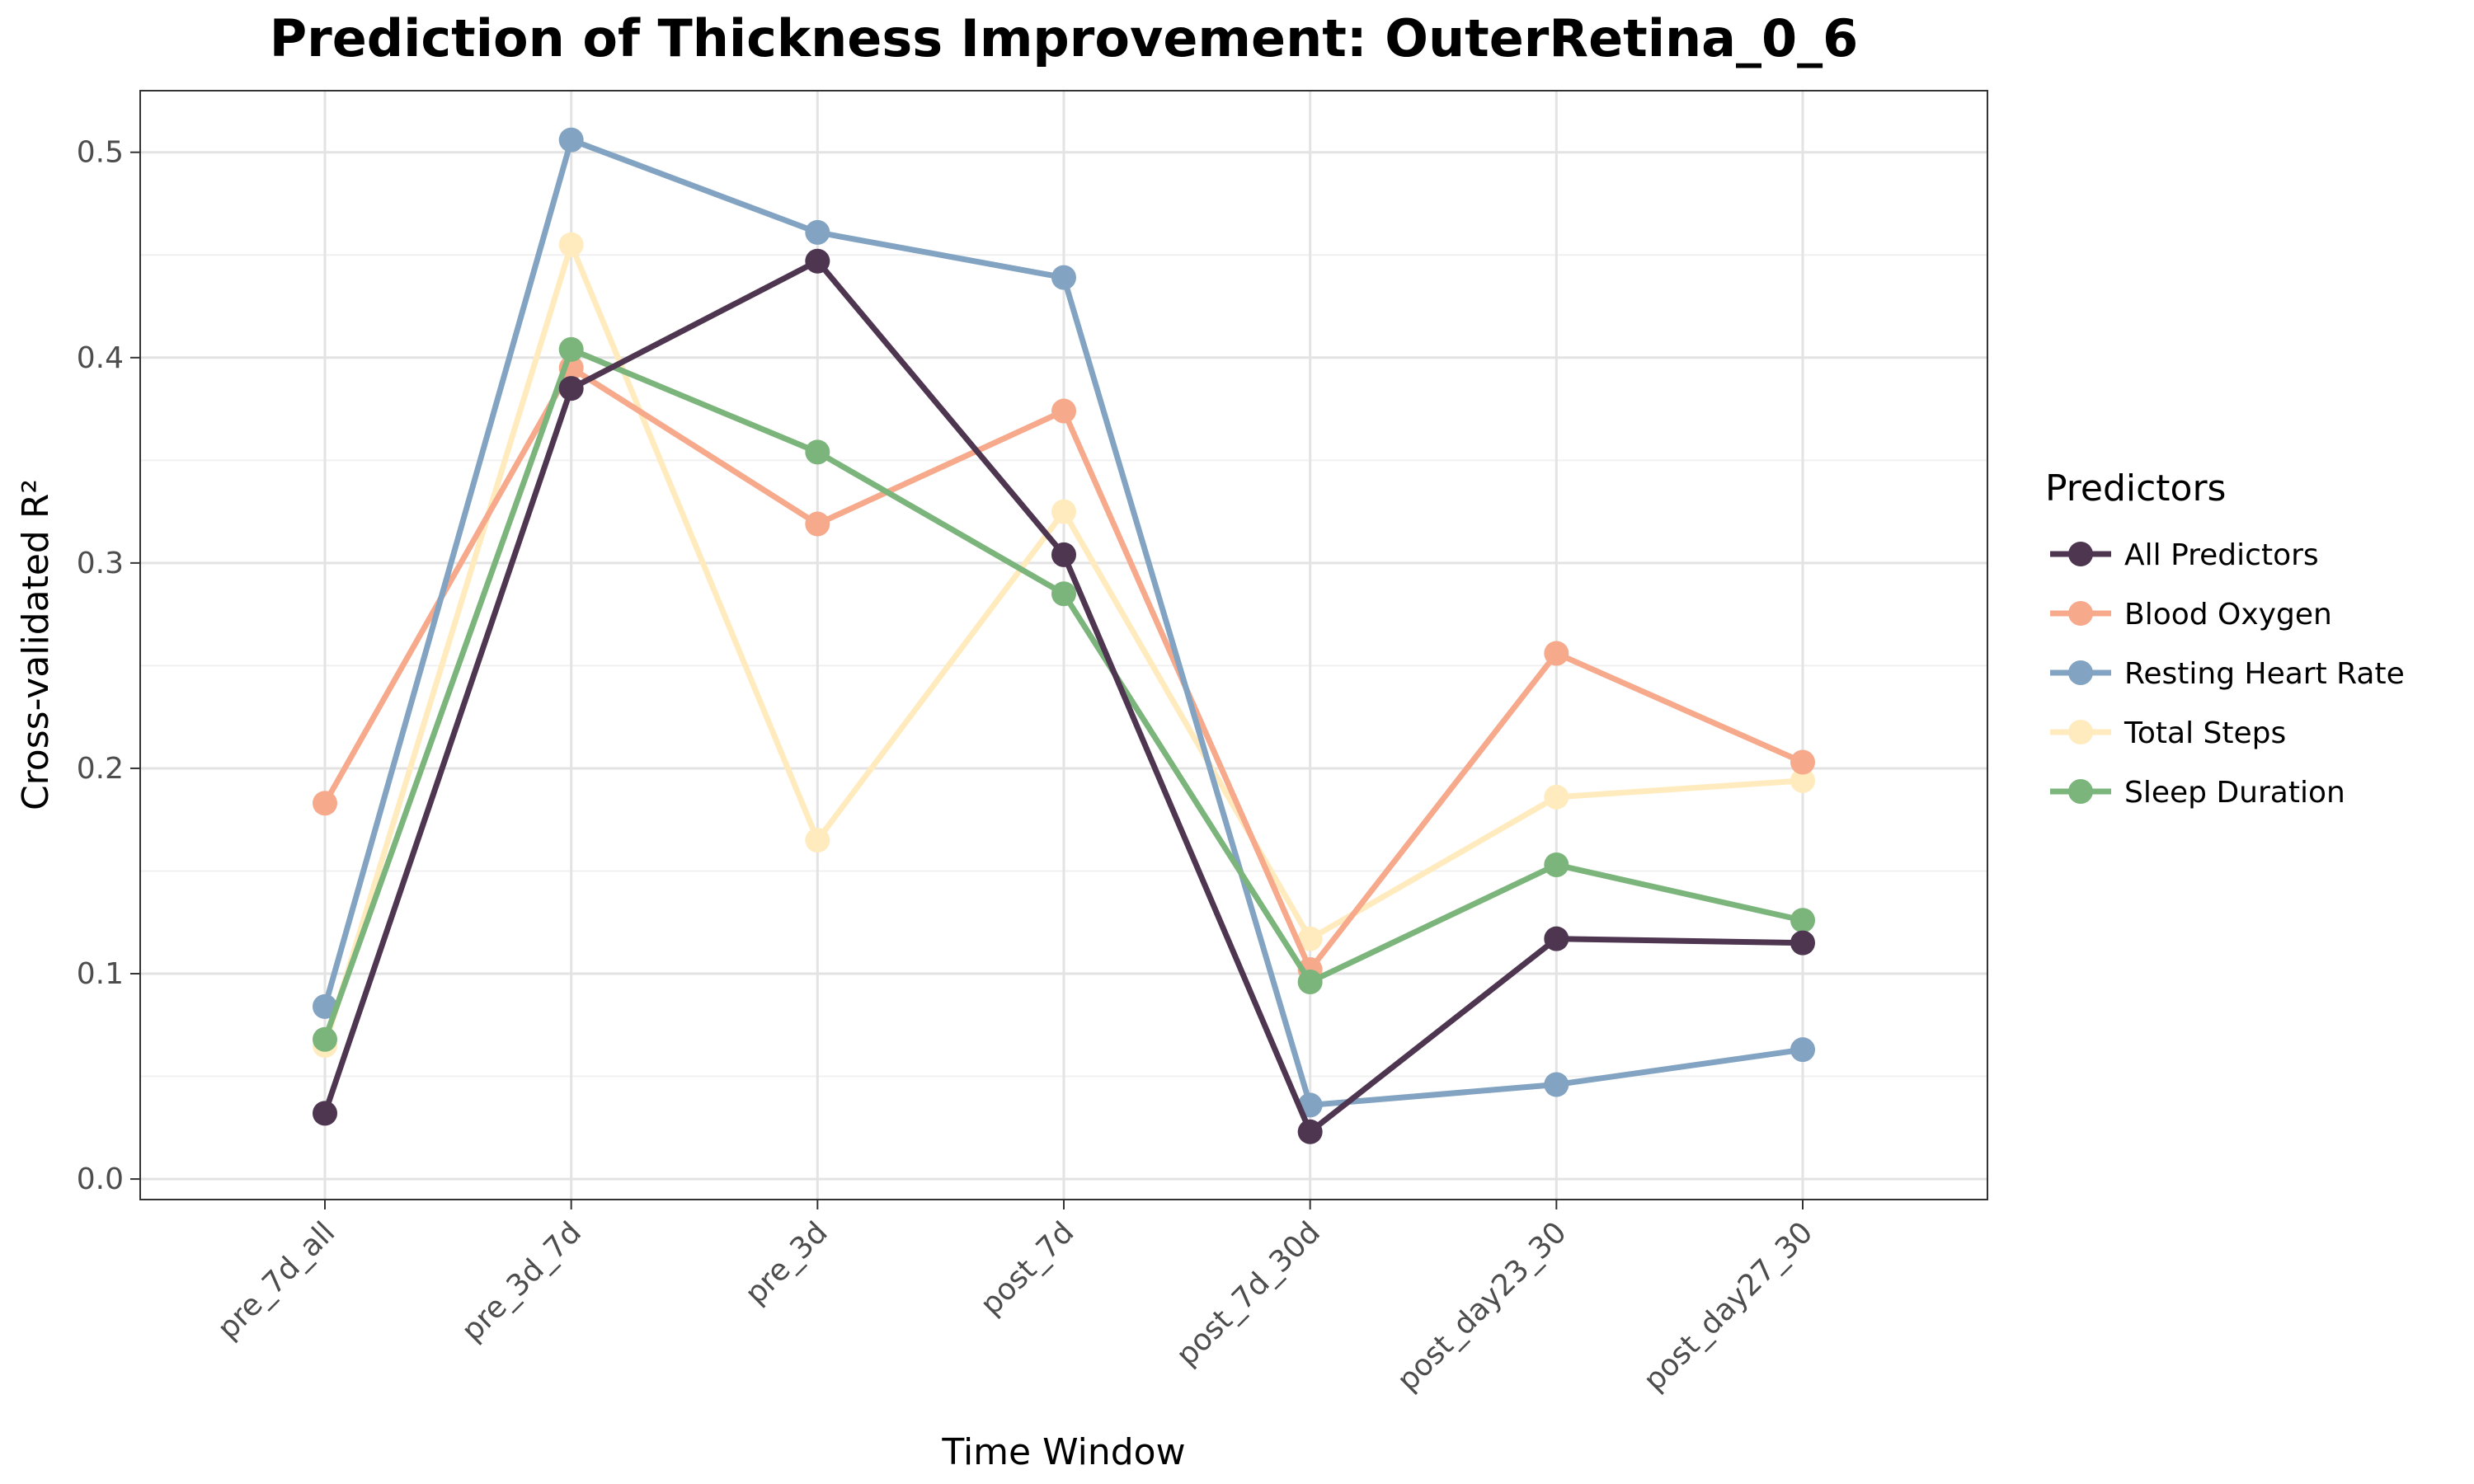 Image resolution: width=2474 pixels, height=1484 pixels. What do you see at coordinates (36, 644) in the screenshot?
I see `y-axis-title: Cross-validated R²` at bounding box center [36, 644].